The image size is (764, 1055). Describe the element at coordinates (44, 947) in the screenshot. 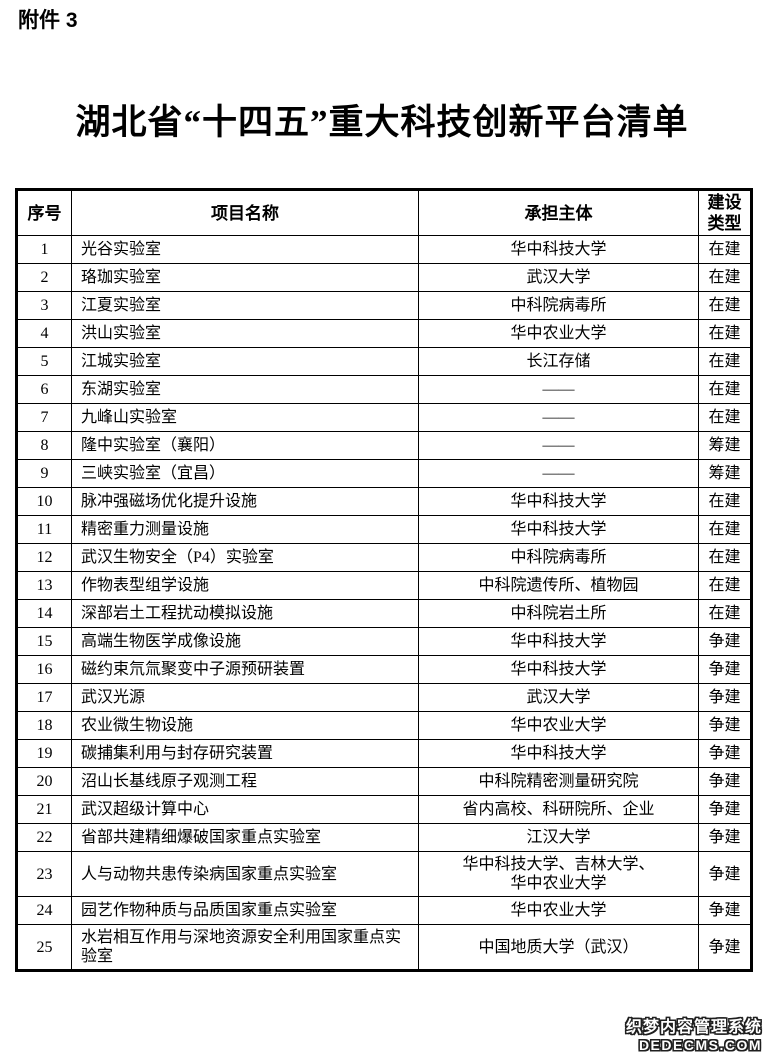

I see `row-number-cell: 25` at that location.